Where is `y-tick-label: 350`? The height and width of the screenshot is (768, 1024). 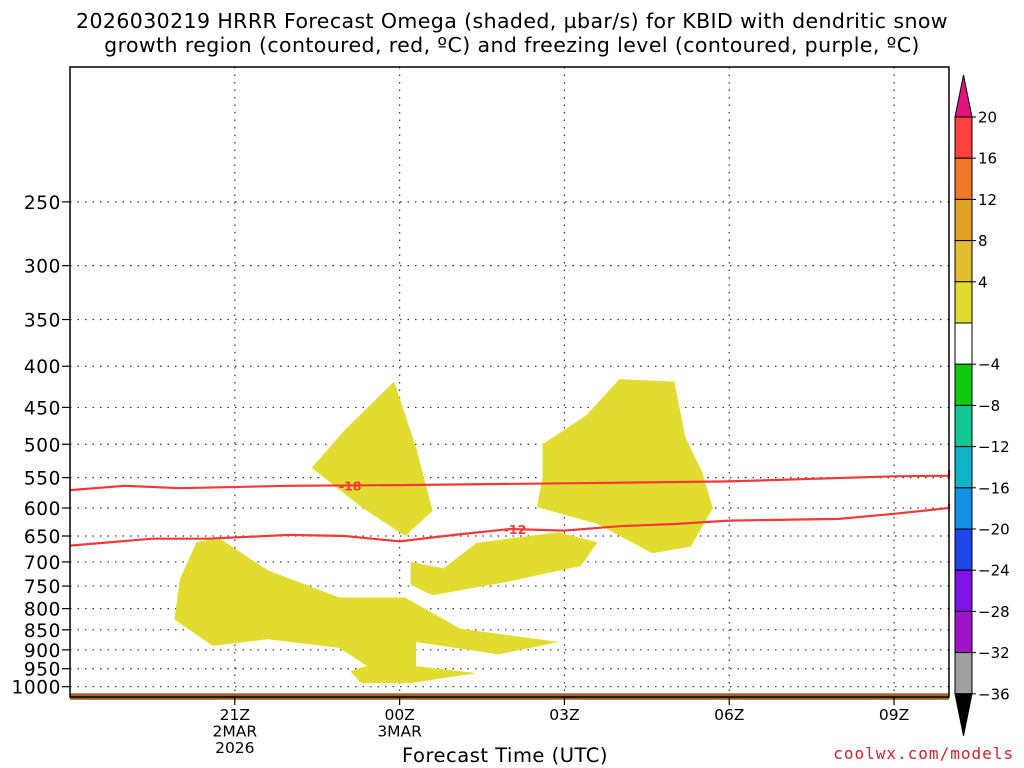 y-tick-label: 350 is located at coordinates (42, 321).